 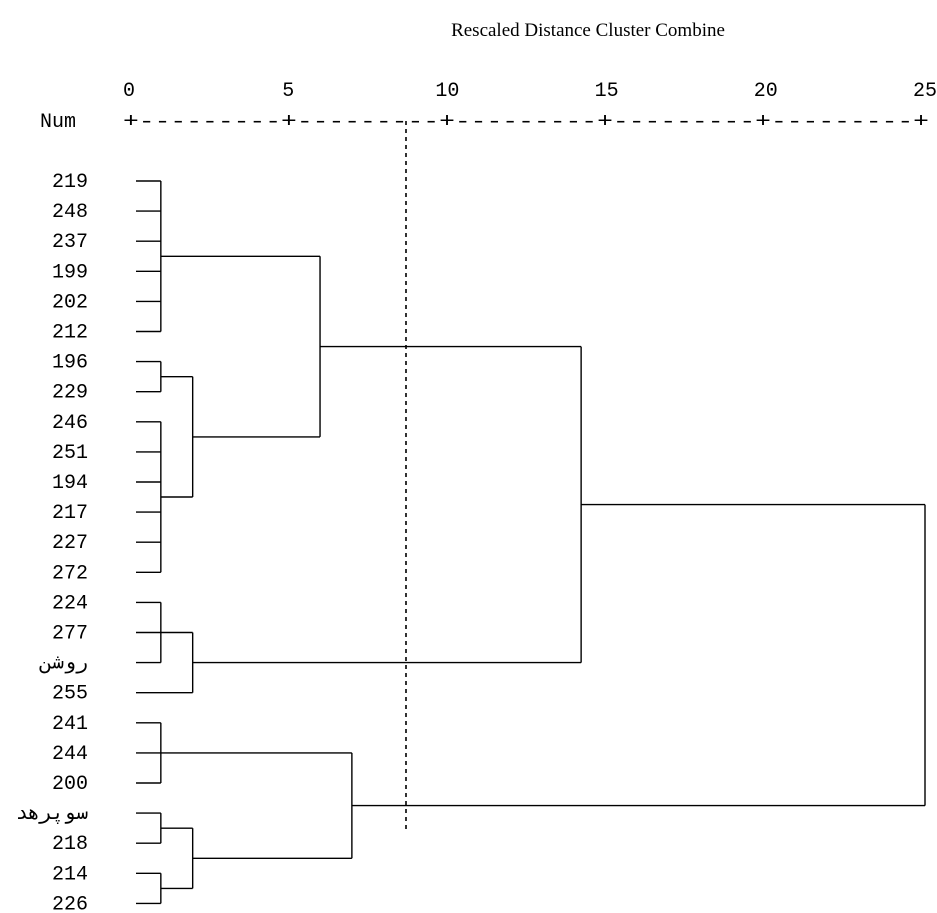 I want to click on leaf-label: 237, so click(x=70, y=242).